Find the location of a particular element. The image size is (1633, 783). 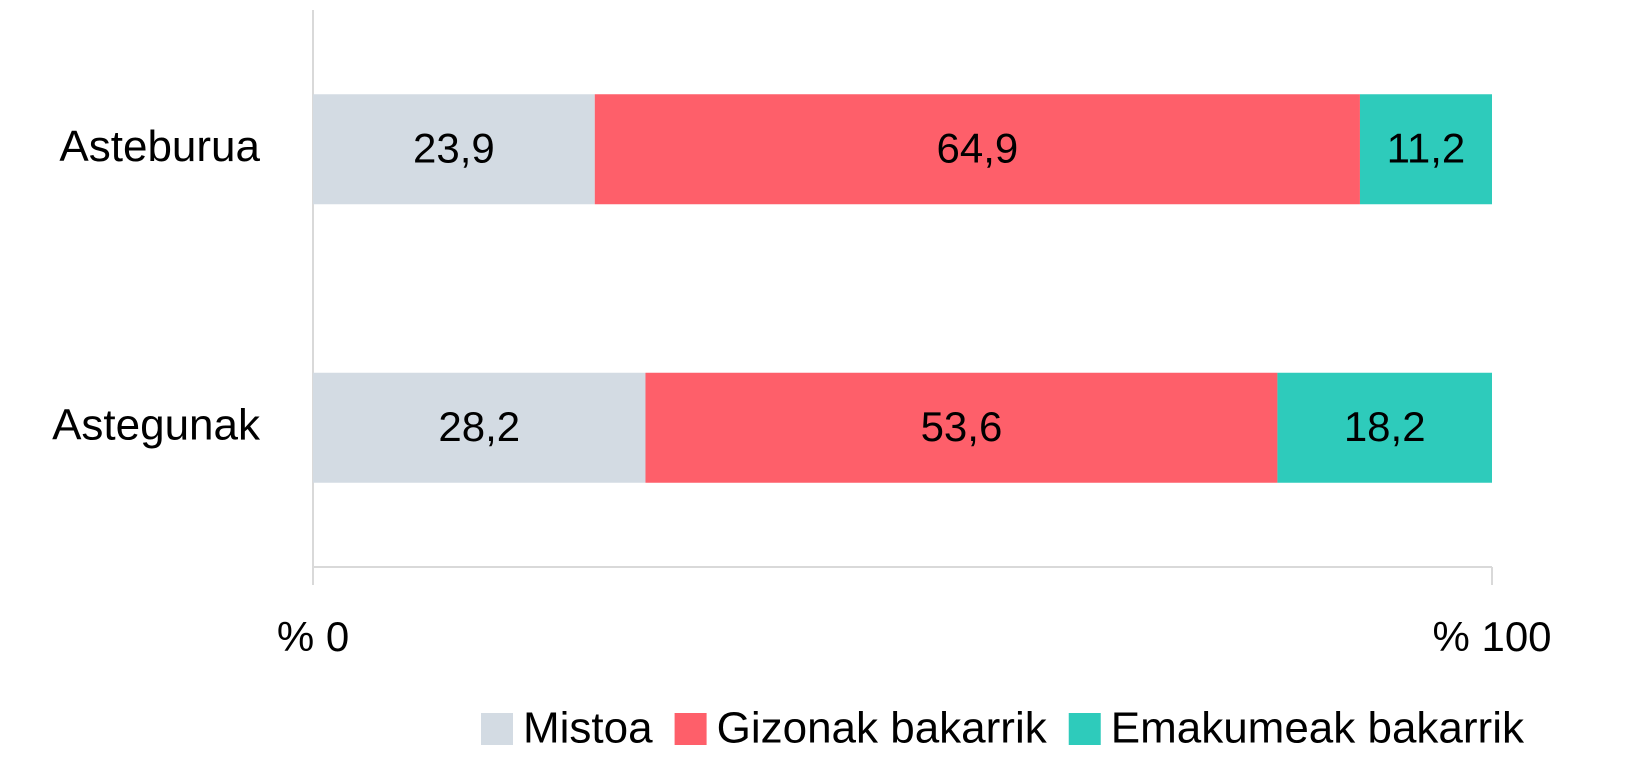

data-label: 64,9 is located at coordinates (977, 147).